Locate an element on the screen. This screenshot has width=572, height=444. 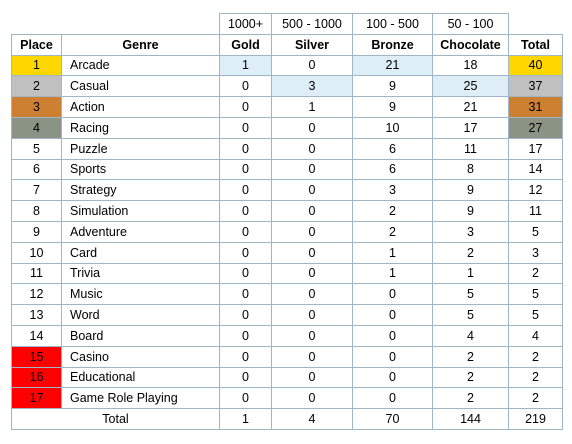
cell-place: 9 is located at coordinates (36, 231).